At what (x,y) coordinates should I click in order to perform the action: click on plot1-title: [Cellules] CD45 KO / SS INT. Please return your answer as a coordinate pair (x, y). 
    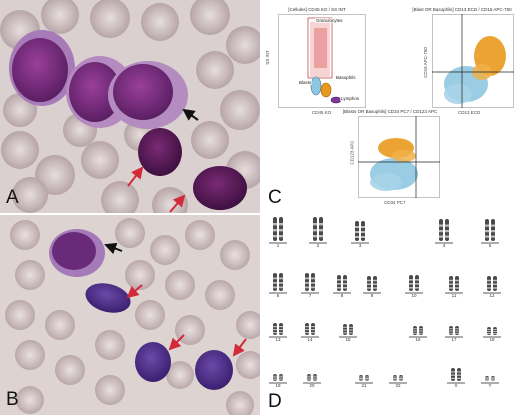
    Looking at the image, I should click on (317, 9).